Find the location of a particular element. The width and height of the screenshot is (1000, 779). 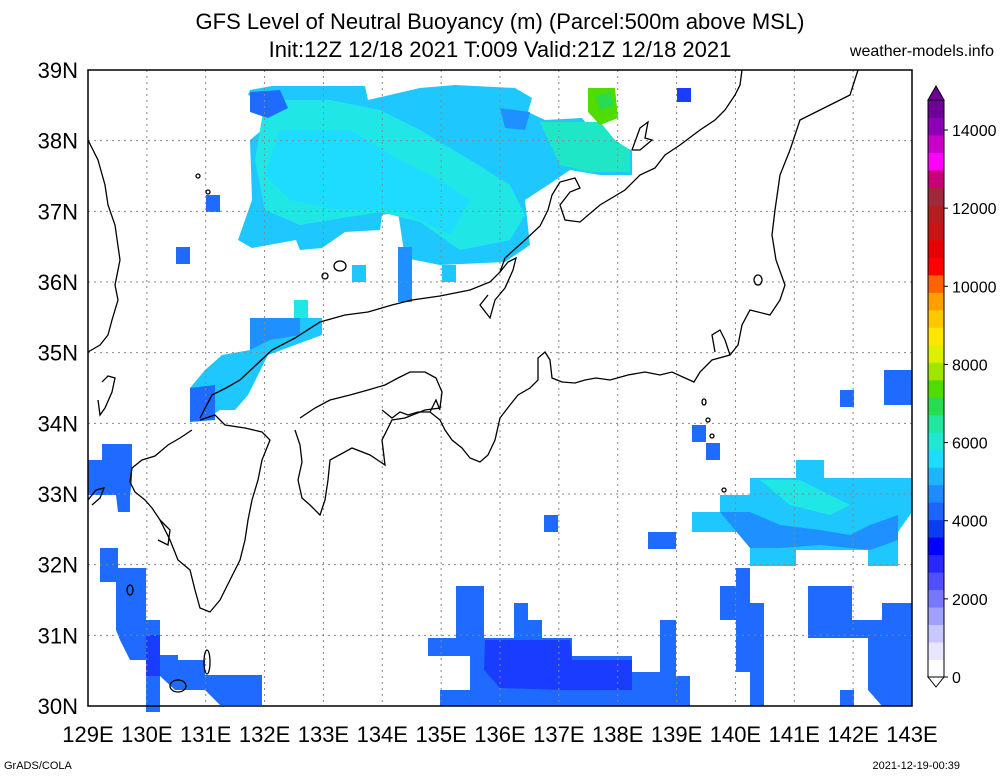

footer-left: GrADS/COLA is located at coordinates (38, 766).